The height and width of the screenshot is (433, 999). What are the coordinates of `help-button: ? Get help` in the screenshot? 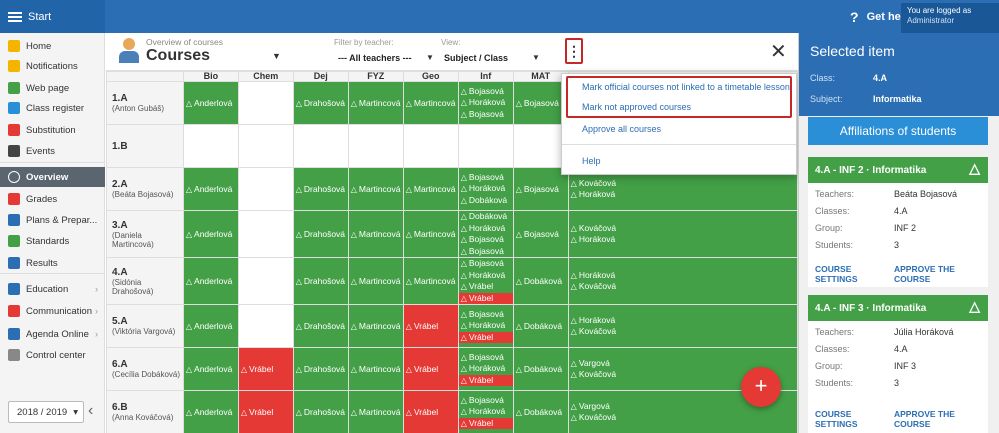 It's located at (880, 16).